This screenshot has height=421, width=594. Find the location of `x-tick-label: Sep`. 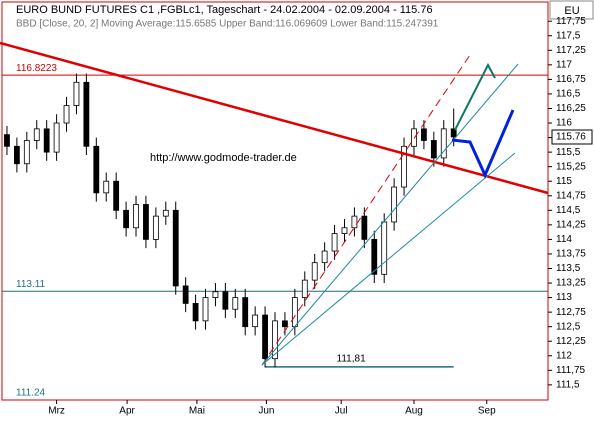

x-tick-label: Sep is located at coordinates (487, 411).